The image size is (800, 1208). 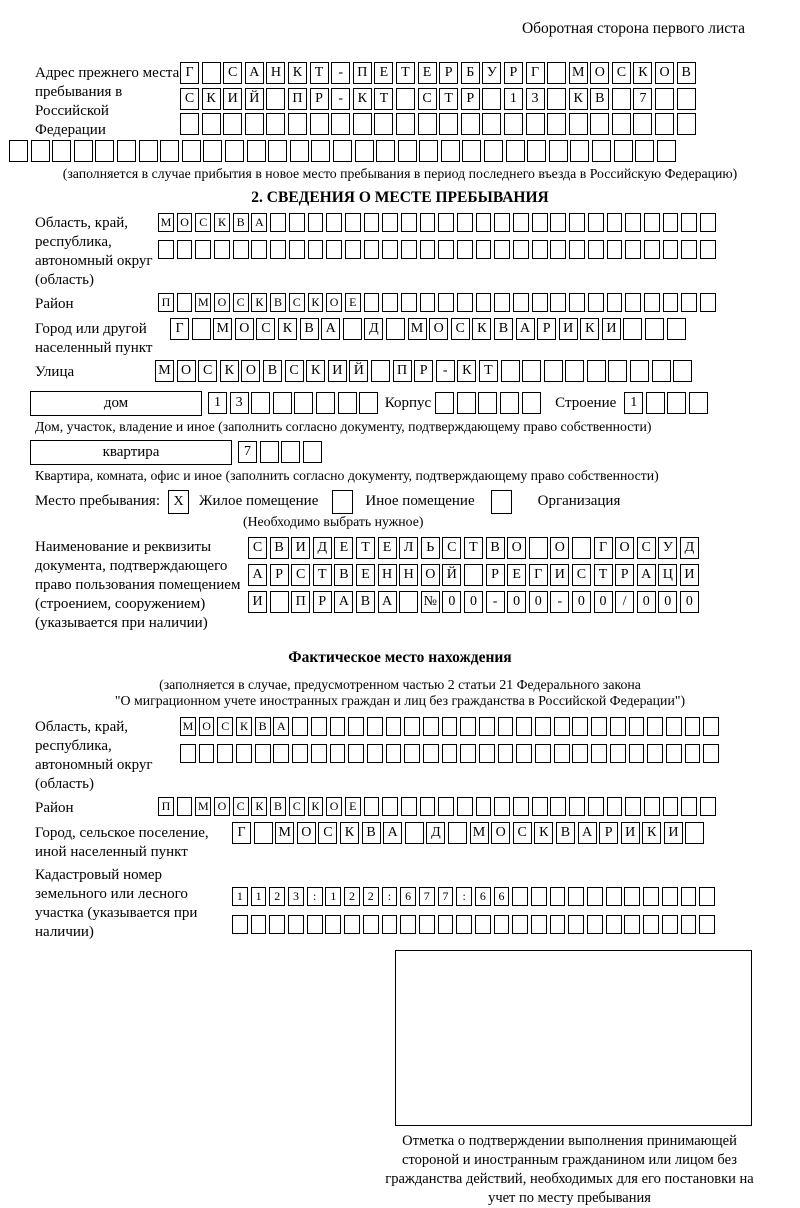 What do you see at coordinates (464, 896) in the screenshot?
I see `char-cell: :` at bounding box center [464, 896].